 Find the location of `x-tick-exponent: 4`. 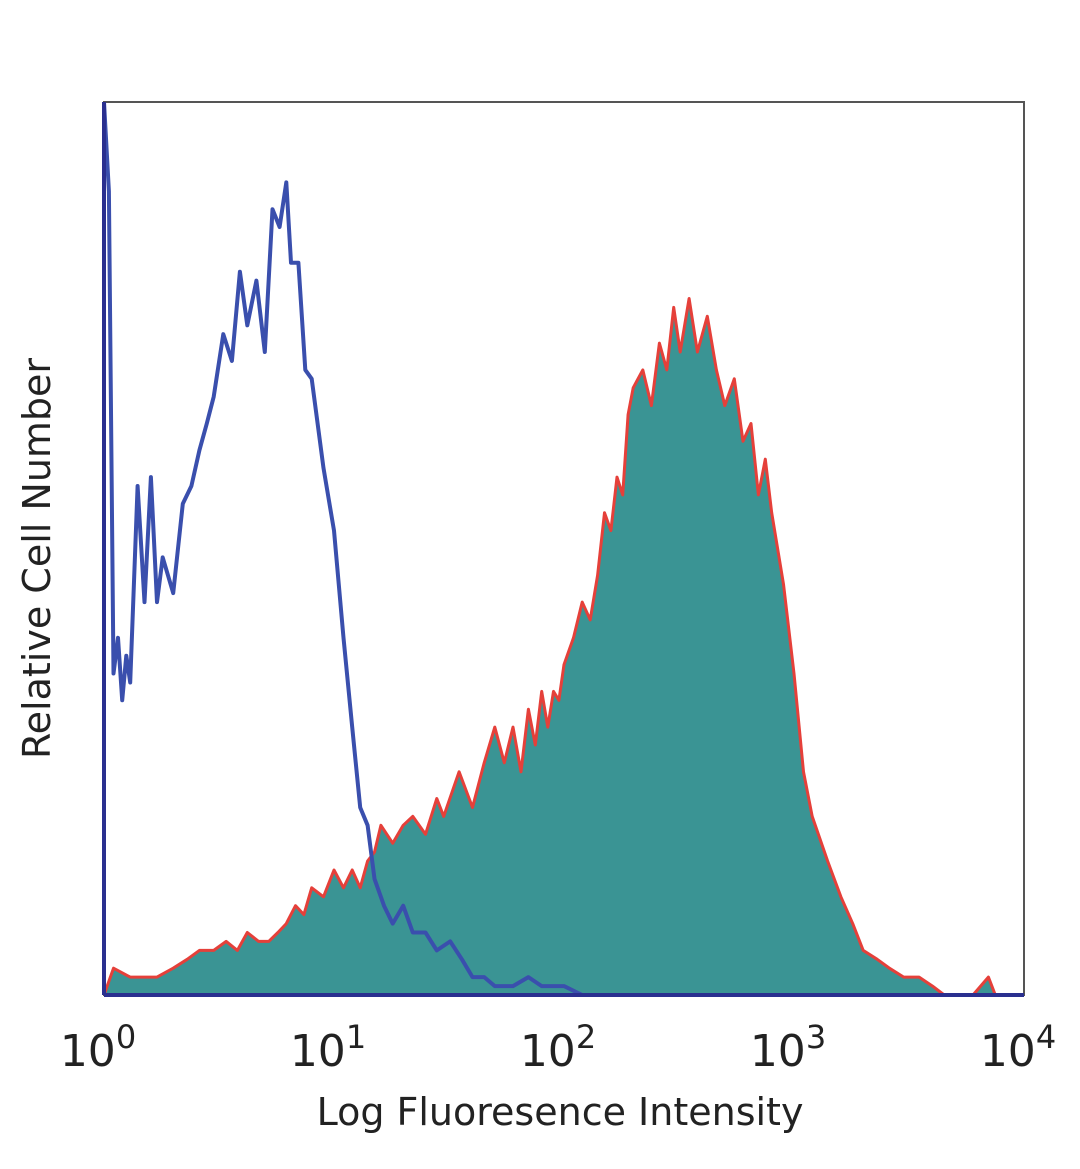

x-tick-exponent: 4 is located at coordinates (1046, 1037).